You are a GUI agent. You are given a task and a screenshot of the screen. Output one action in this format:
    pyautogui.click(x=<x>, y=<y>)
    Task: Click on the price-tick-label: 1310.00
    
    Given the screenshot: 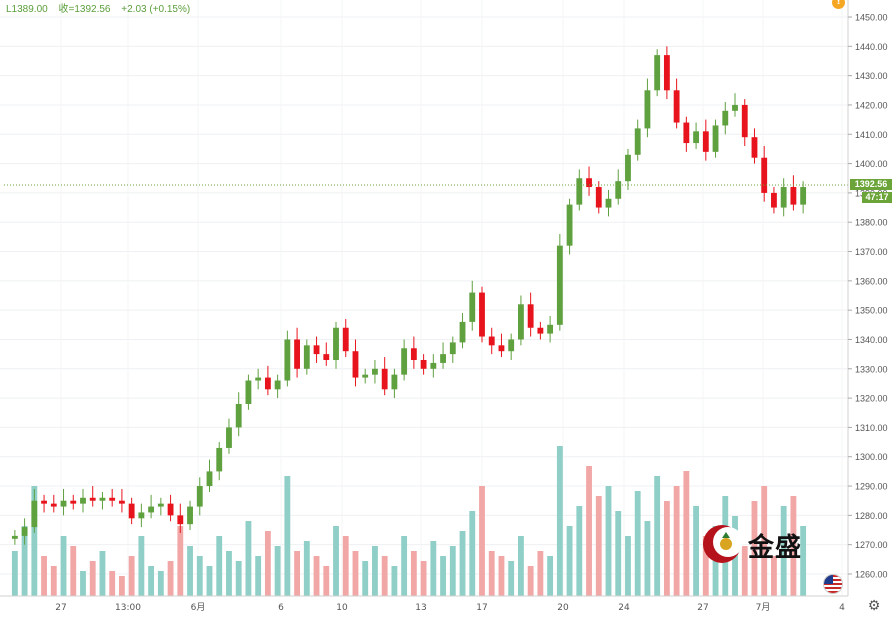 What is the action you would take?
    pyautogui.click(x=871, y=428)
    